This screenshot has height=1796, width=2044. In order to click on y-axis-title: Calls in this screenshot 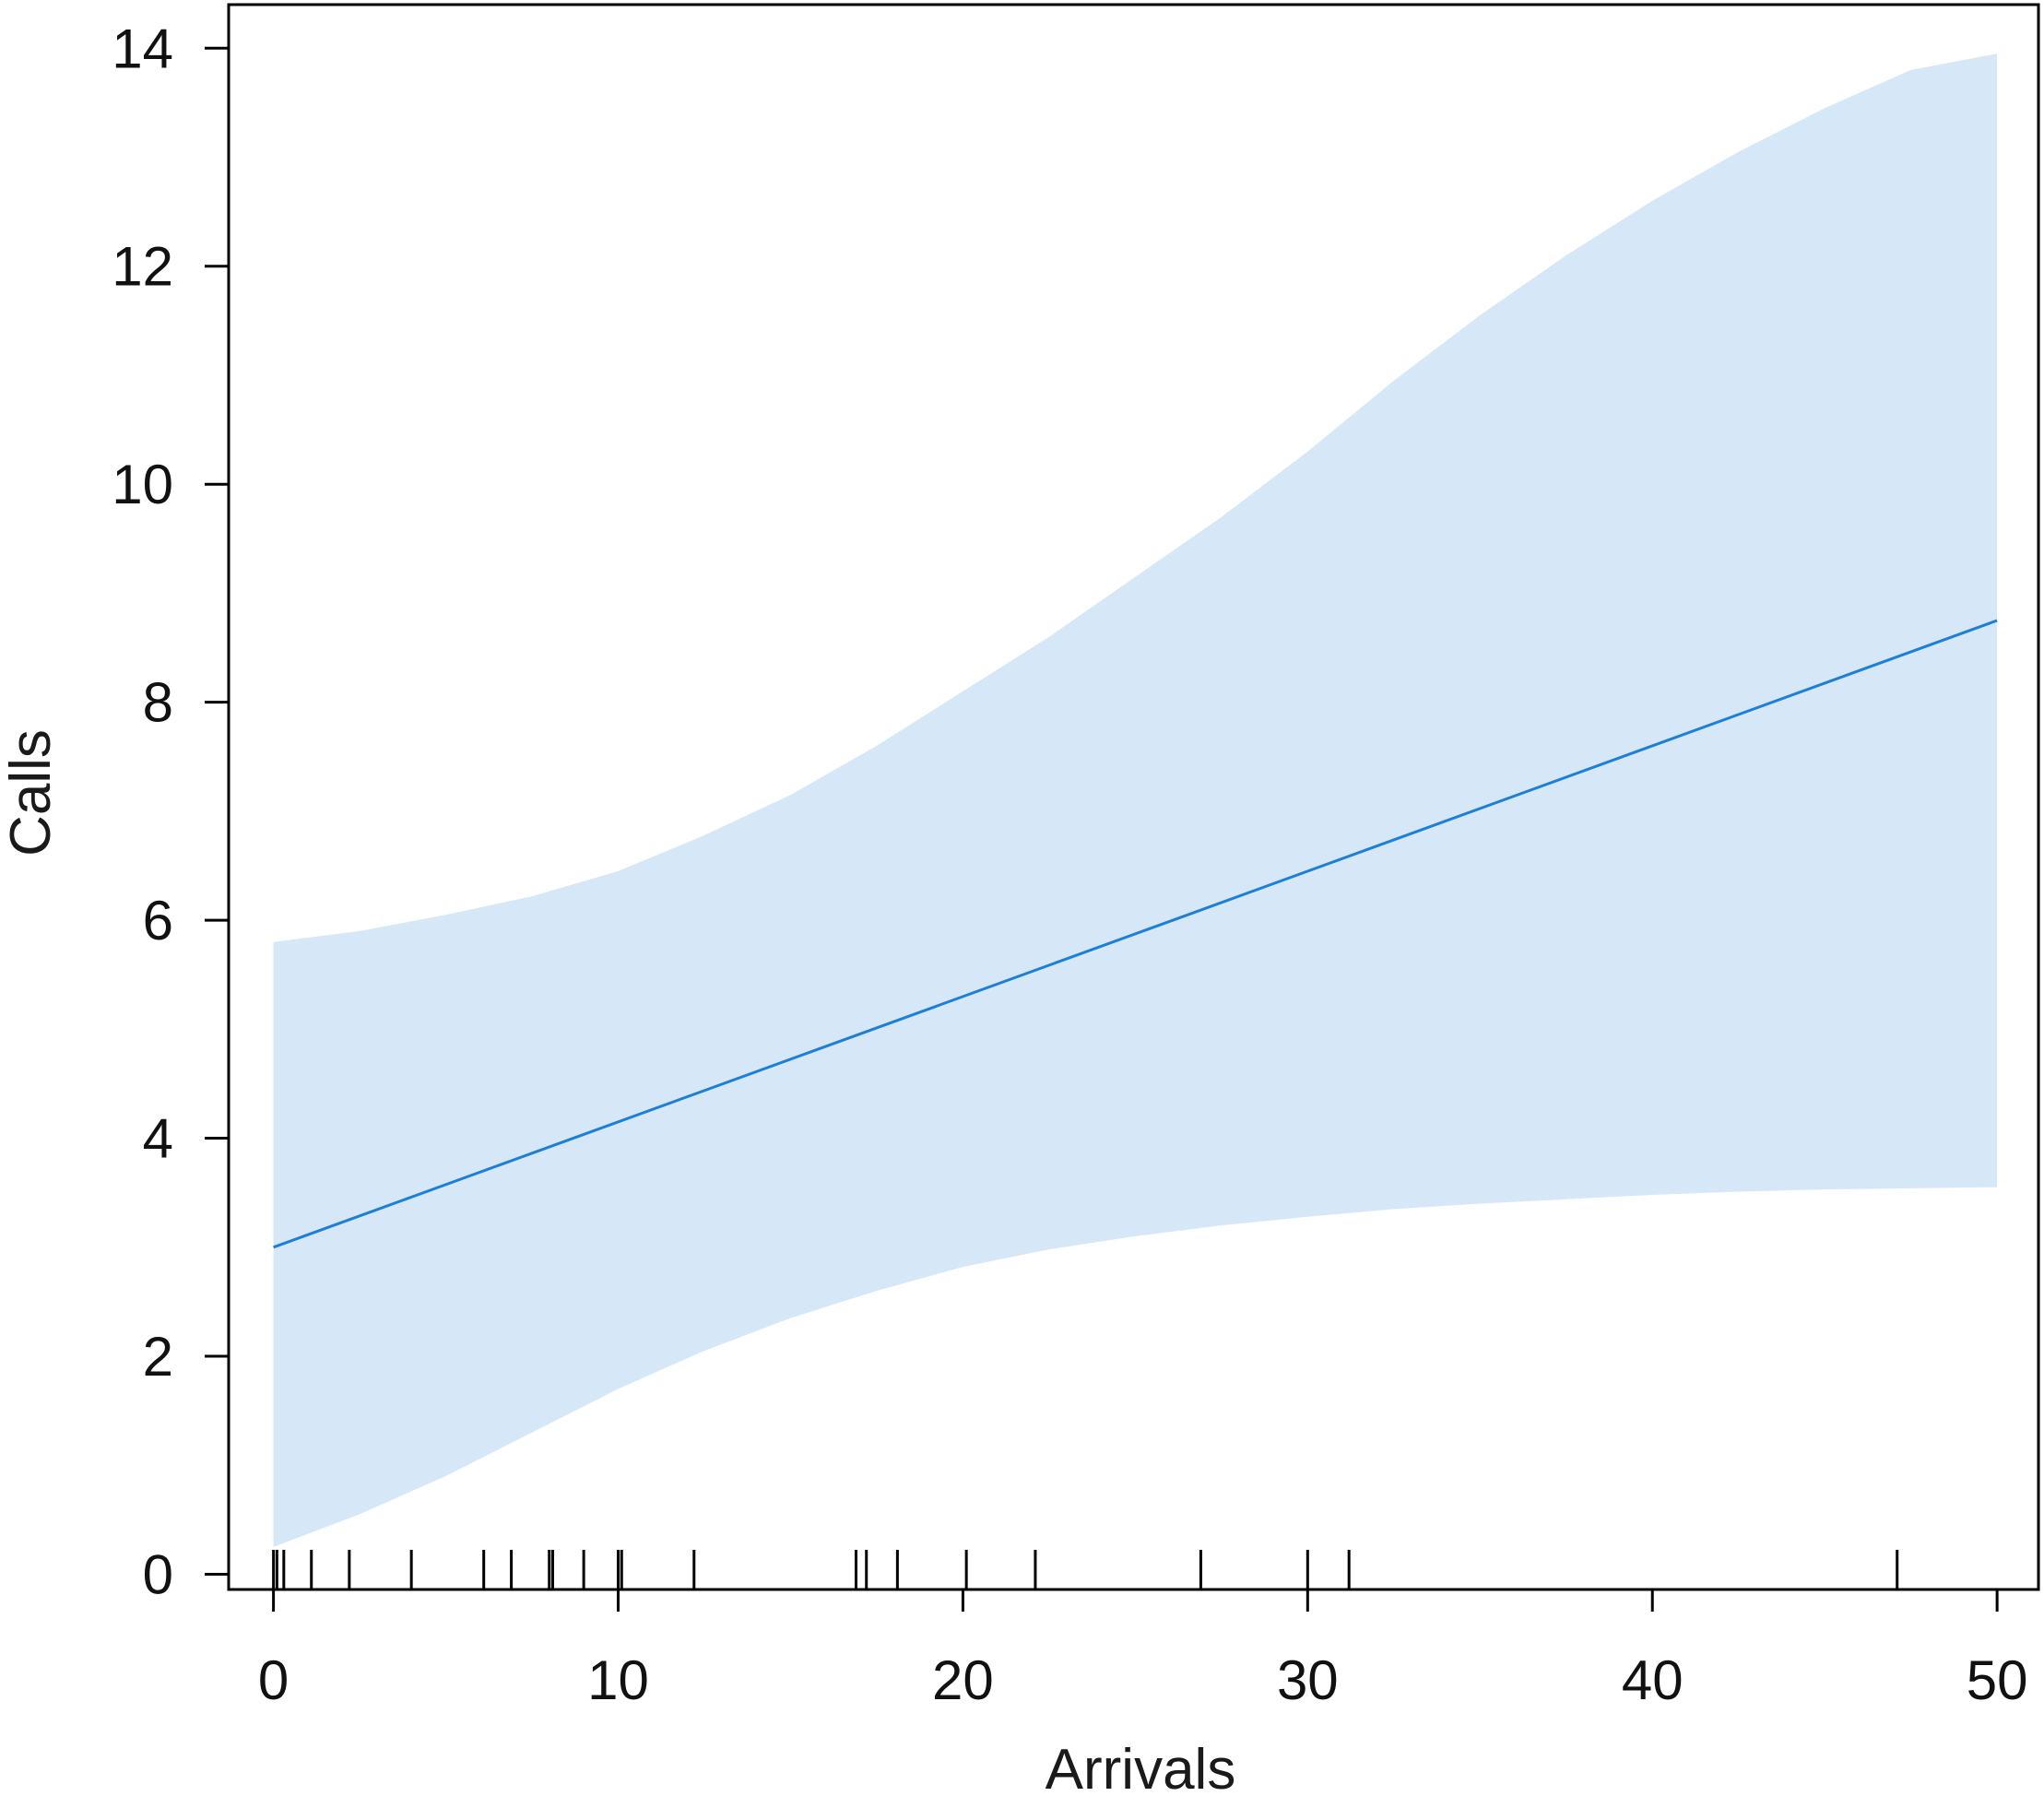, I will do `click(31, 793)`.